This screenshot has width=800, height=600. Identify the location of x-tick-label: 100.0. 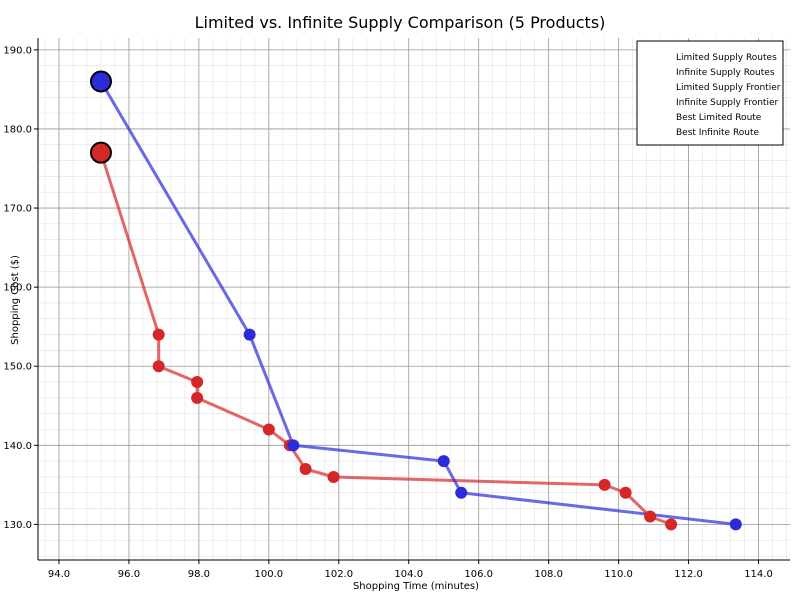
(269, 574).